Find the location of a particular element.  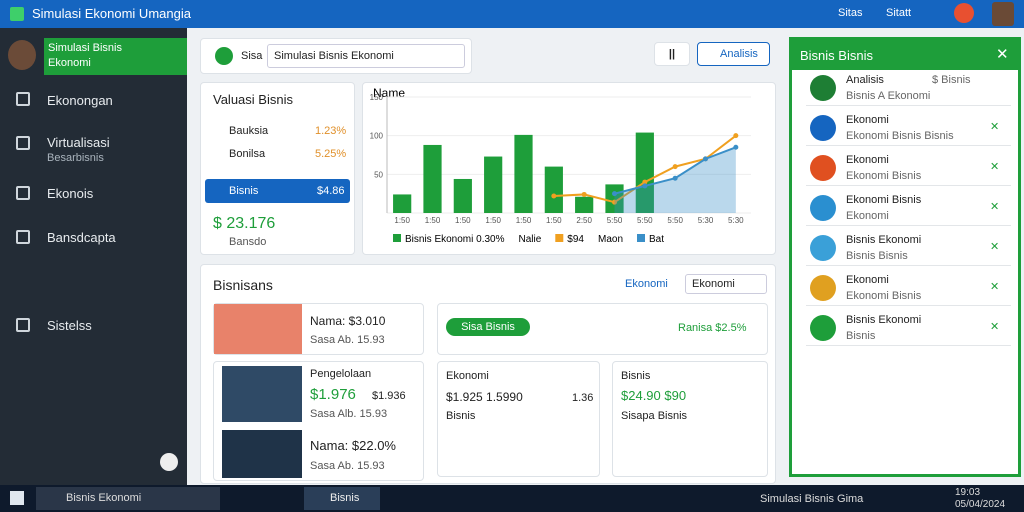

product-price: $1.936 is located at coordinates (389, 396).